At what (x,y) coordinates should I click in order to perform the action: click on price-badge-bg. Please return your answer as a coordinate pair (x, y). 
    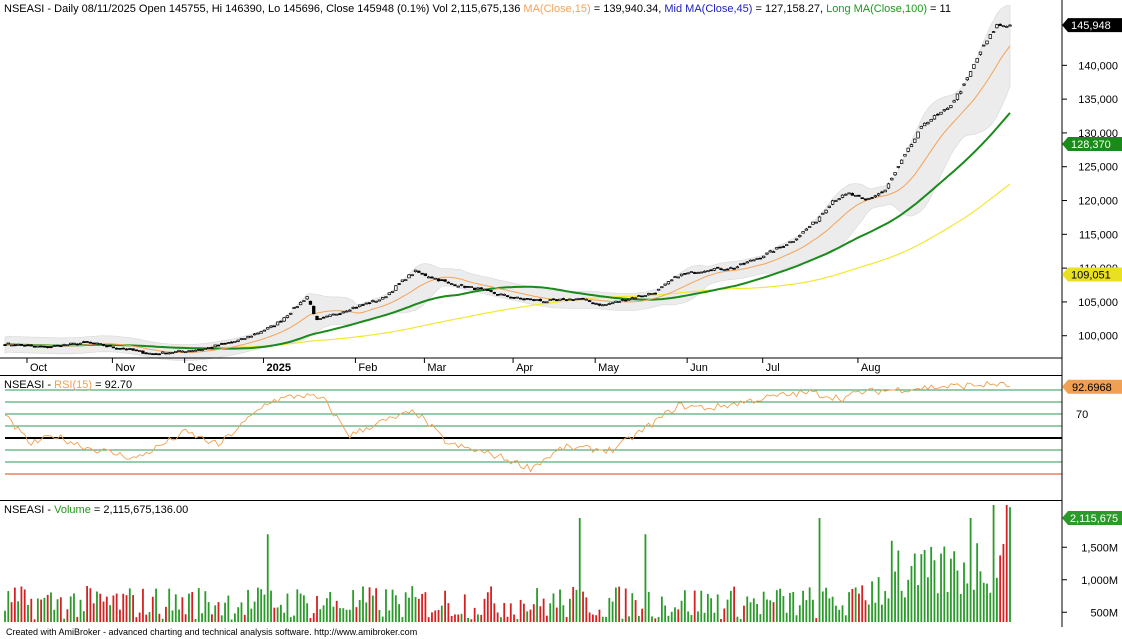
    Looking at the image, I should click on (1092, 143).